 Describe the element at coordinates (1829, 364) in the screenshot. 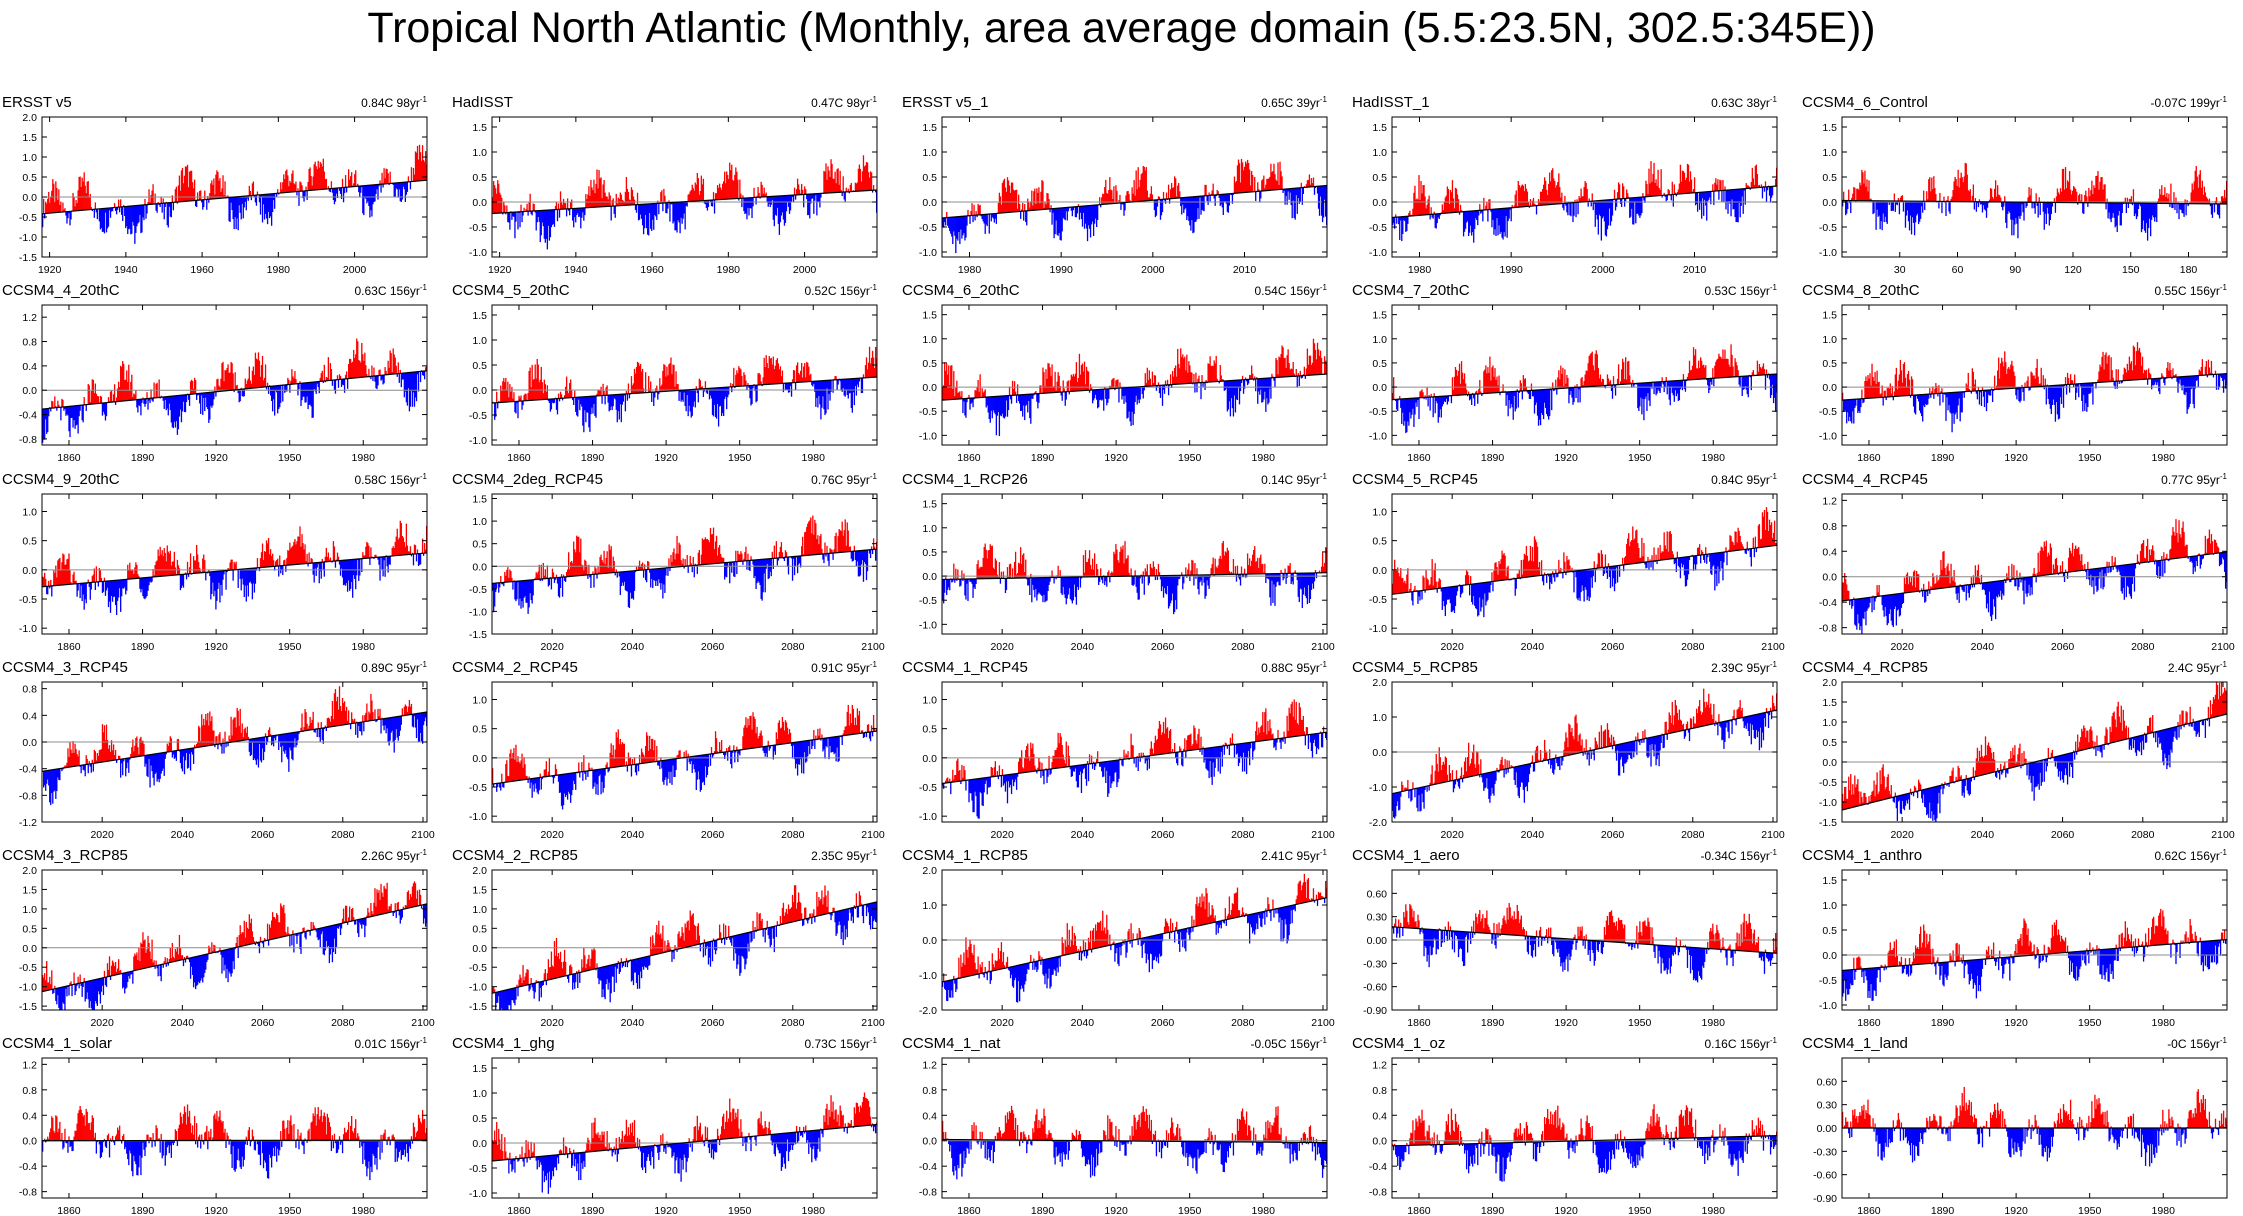

I see `y-tick-label: 0.5` at that location.